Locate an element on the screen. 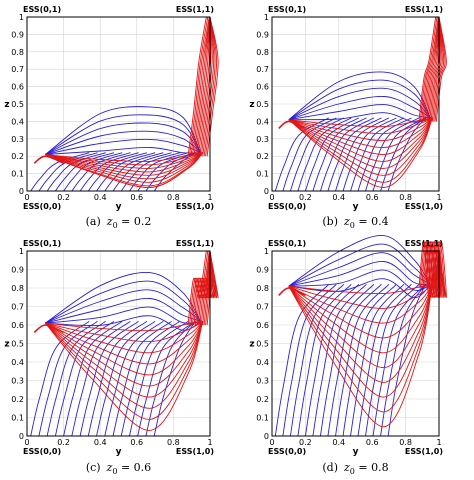 The width and height of the screenshot is (474, 480). y-tick-label: 0.1 is located at coordinates (17, 174).